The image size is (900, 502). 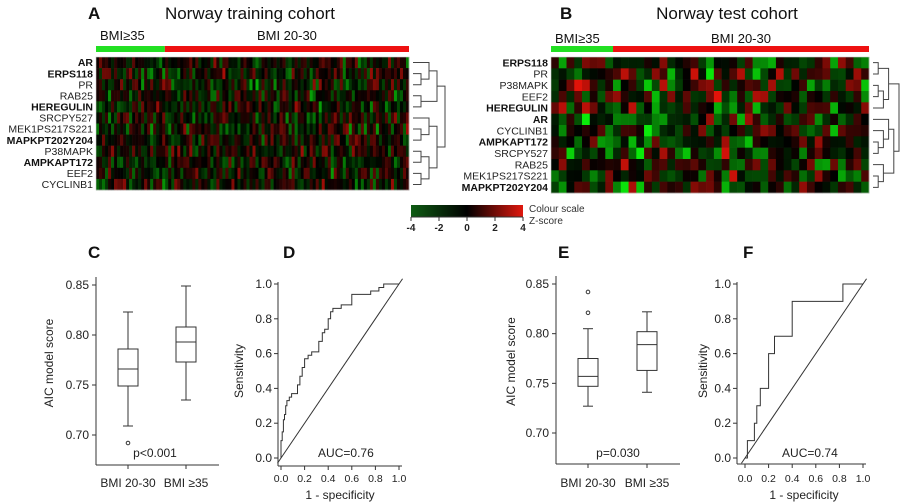 What do you see at coordinates (703, 371) in the screenshot?
I see `y-axis-label: Sensitivity` at bounding box center [703, 371].